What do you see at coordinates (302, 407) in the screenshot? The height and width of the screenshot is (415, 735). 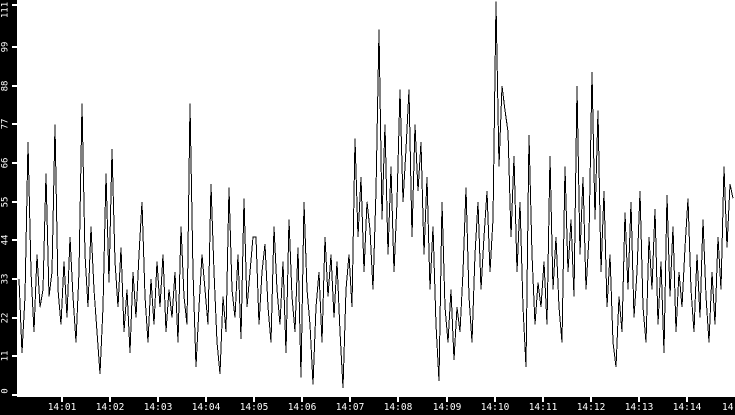 I see `x-tick-label: 14:06` at bounding box center [302, 407].